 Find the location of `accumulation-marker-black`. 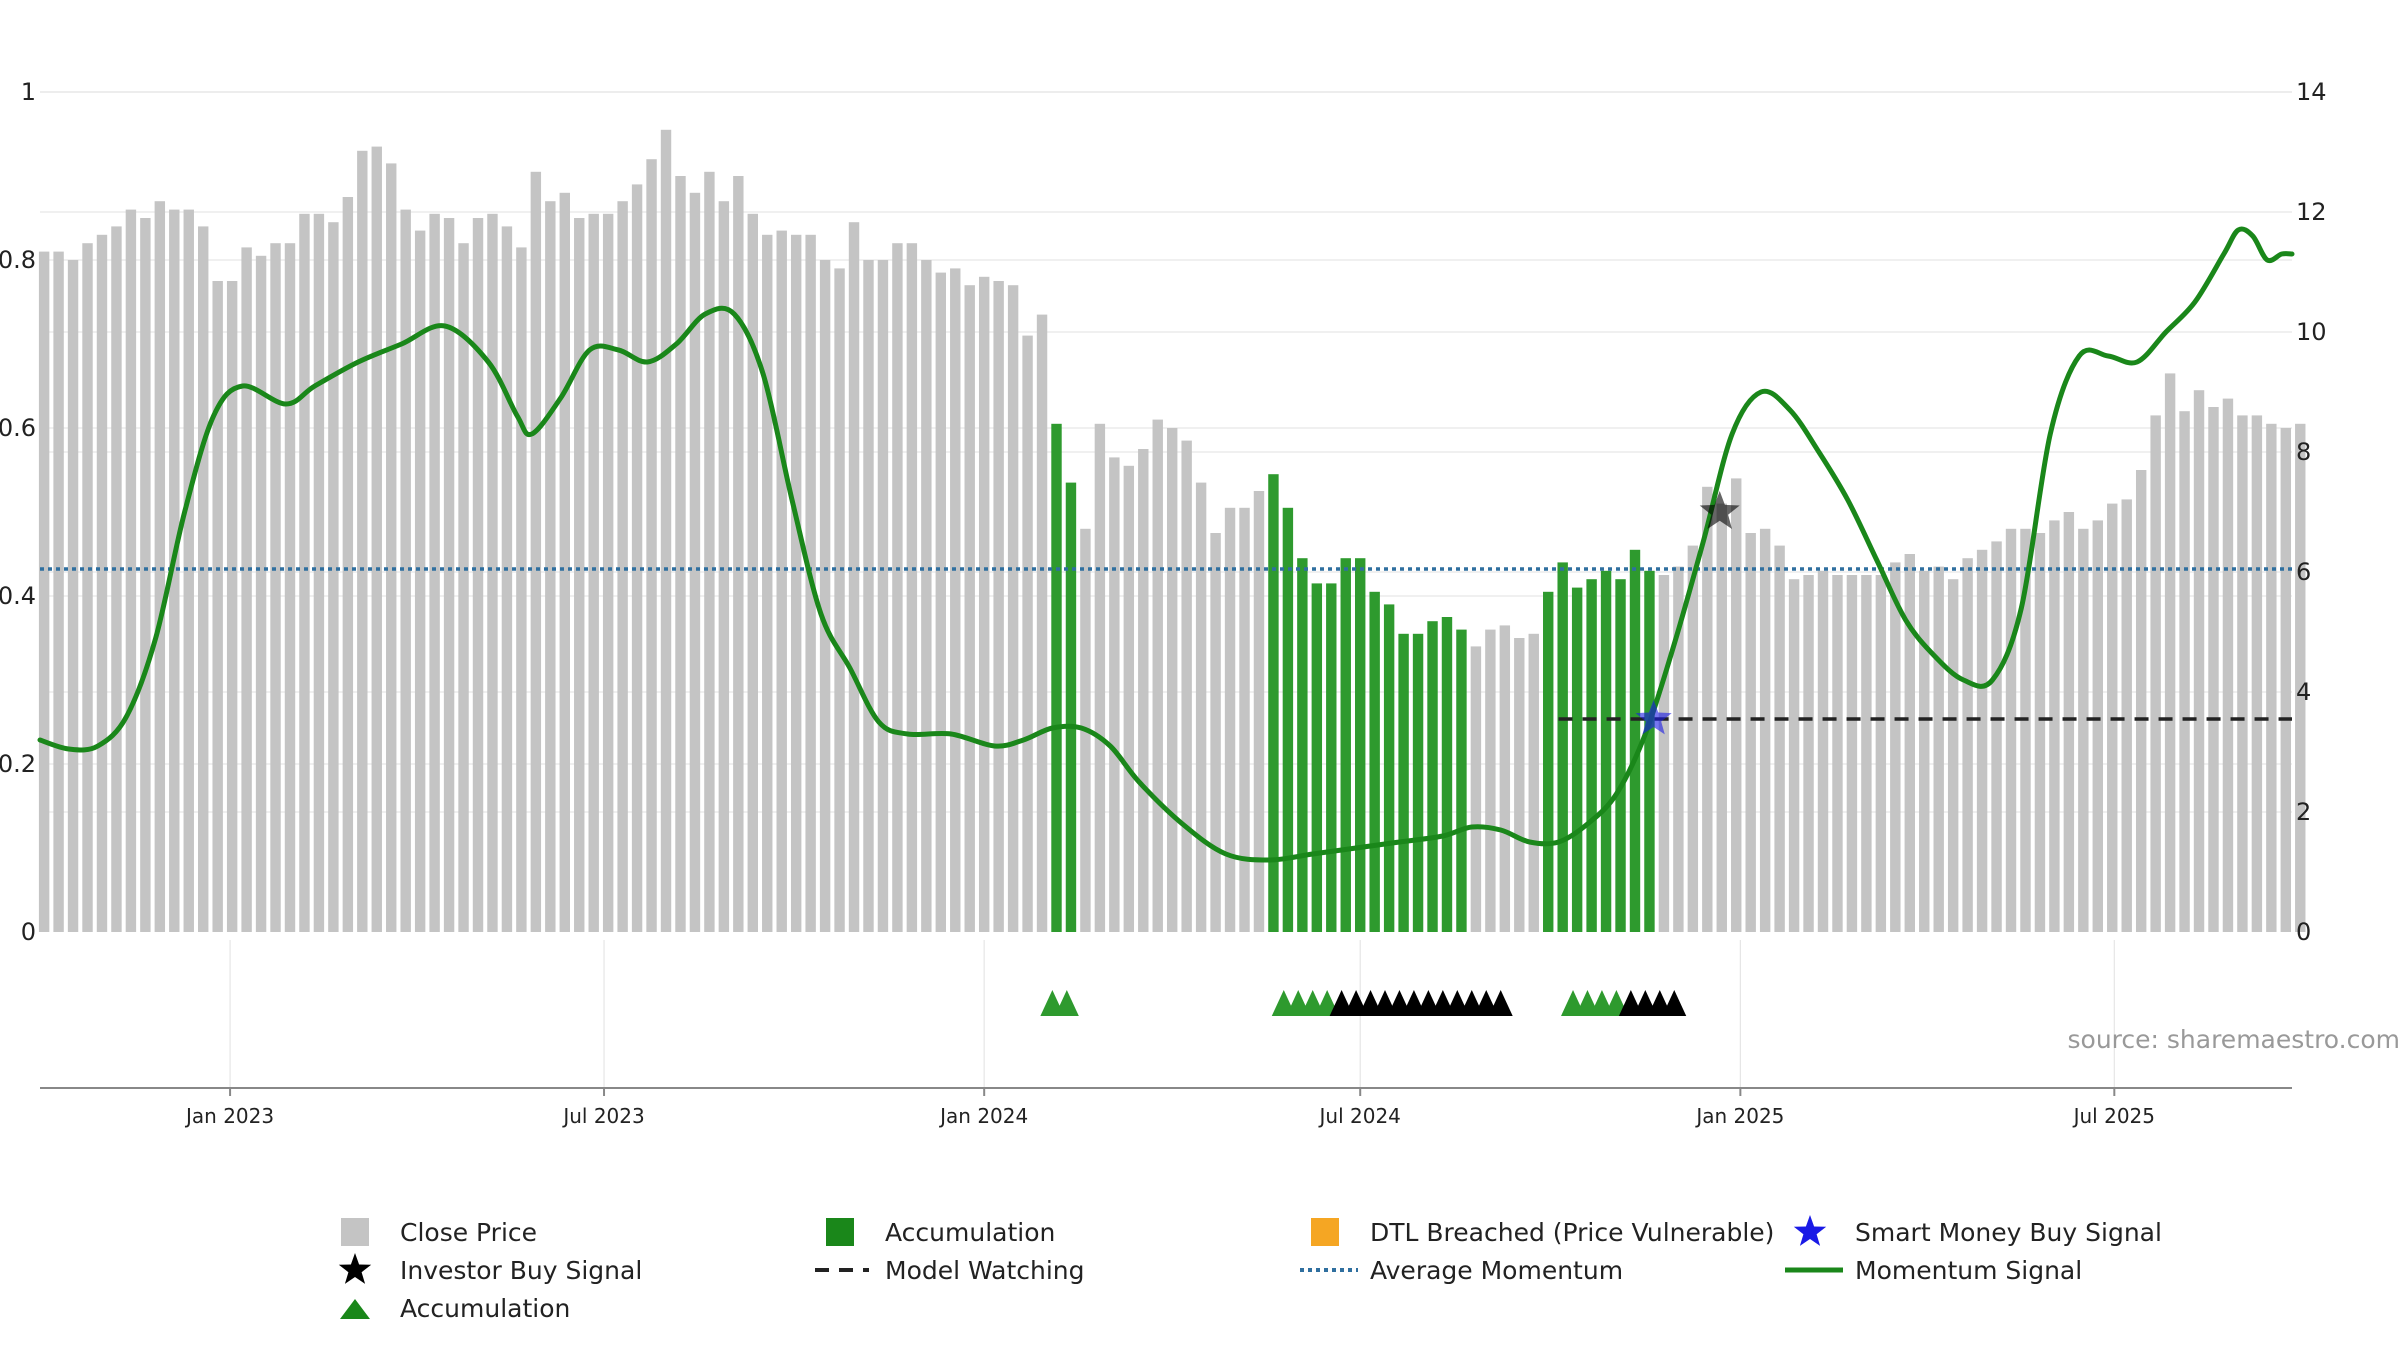

accumulation-marker-black is located at coordinates (1674, 1003).